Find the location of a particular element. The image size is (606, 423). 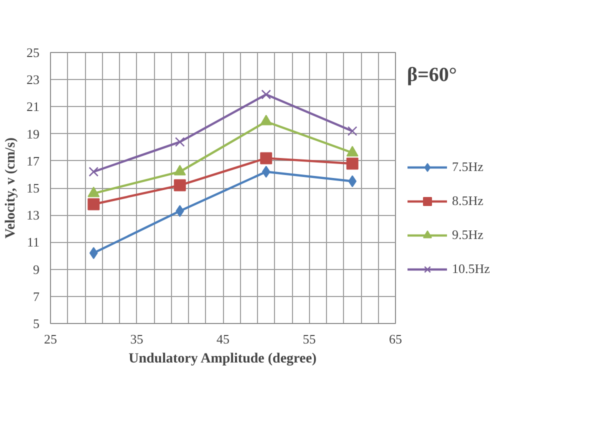

y-tick-label: 7 is located at coordinates (36, 296).